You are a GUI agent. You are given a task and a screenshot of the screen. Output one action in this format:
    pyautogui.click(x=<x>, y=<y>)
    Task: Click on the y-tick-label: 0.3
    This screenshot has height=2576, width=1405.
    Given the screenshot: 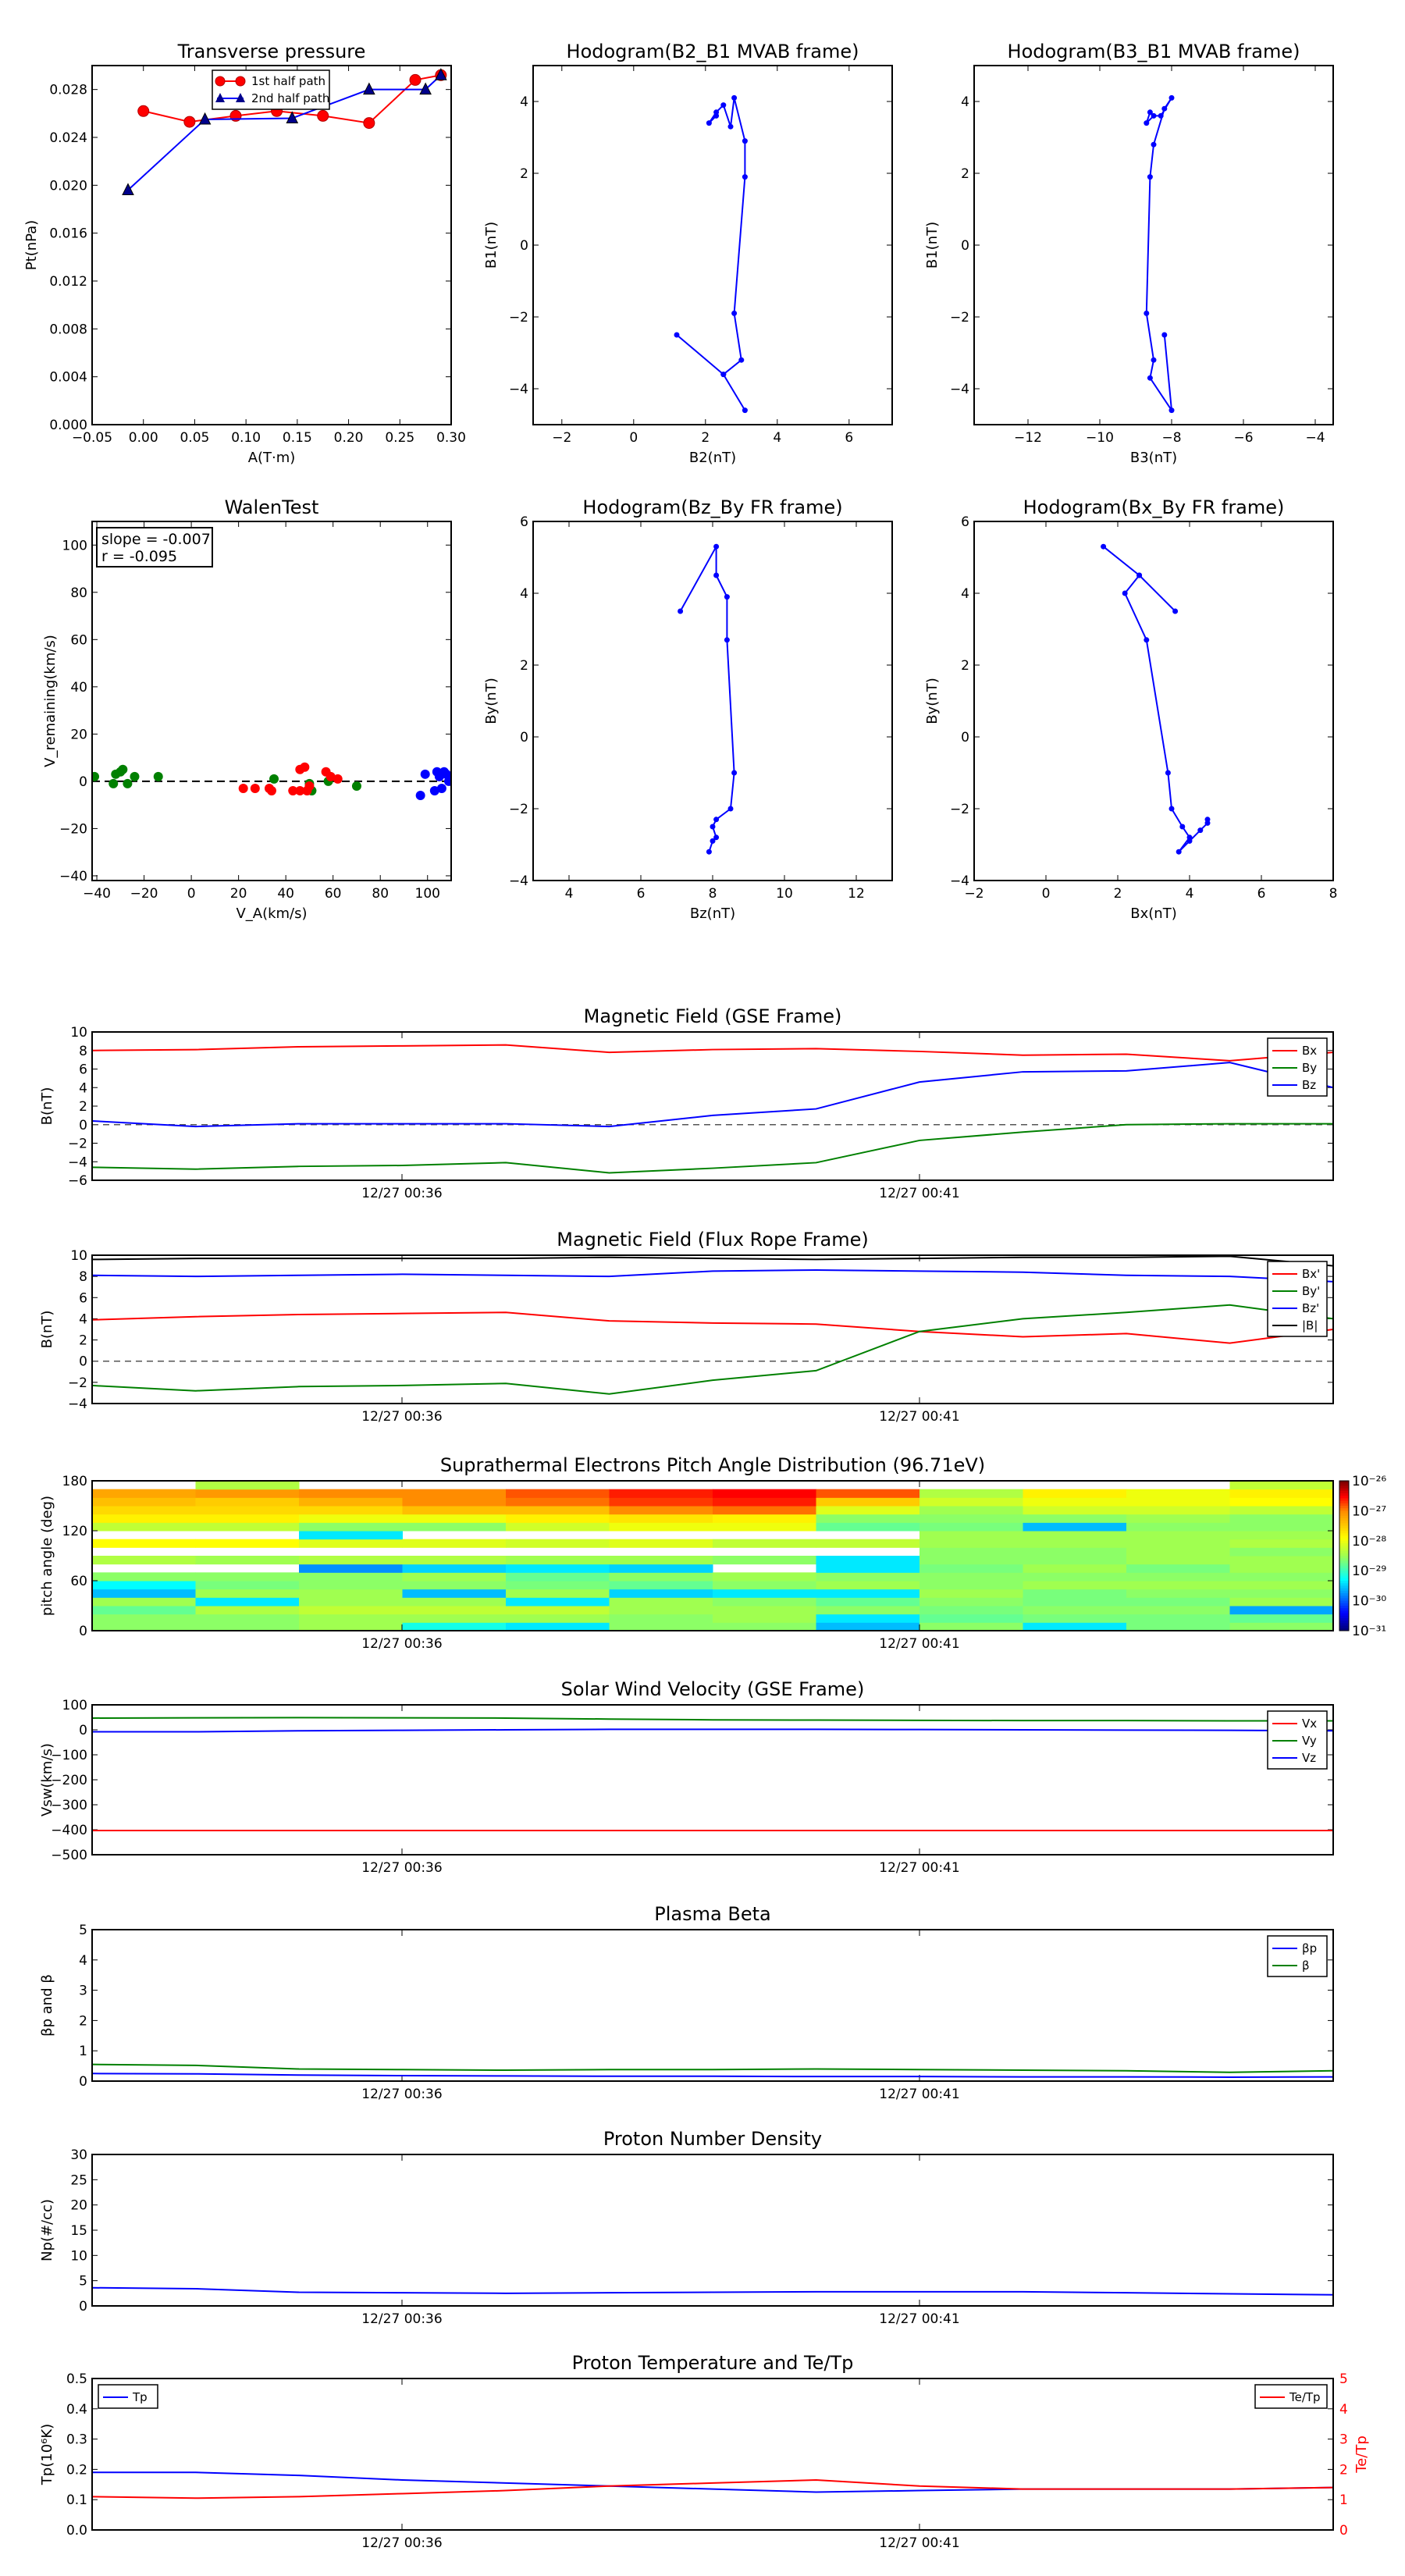 What is the action you would take?
    pyautogui.click(x=76, y=2440)
    